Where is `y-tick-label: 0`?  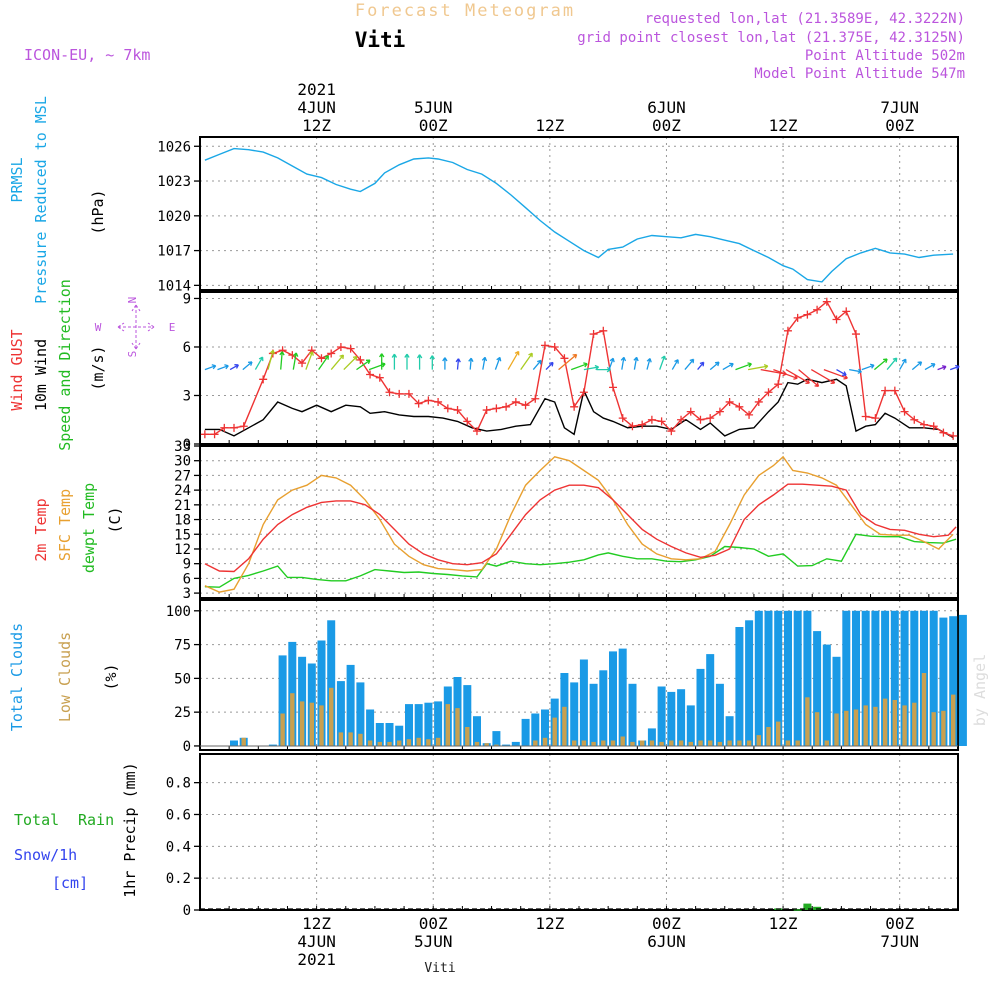
y-tick-label: 0 is located at coordinates (187, 747).